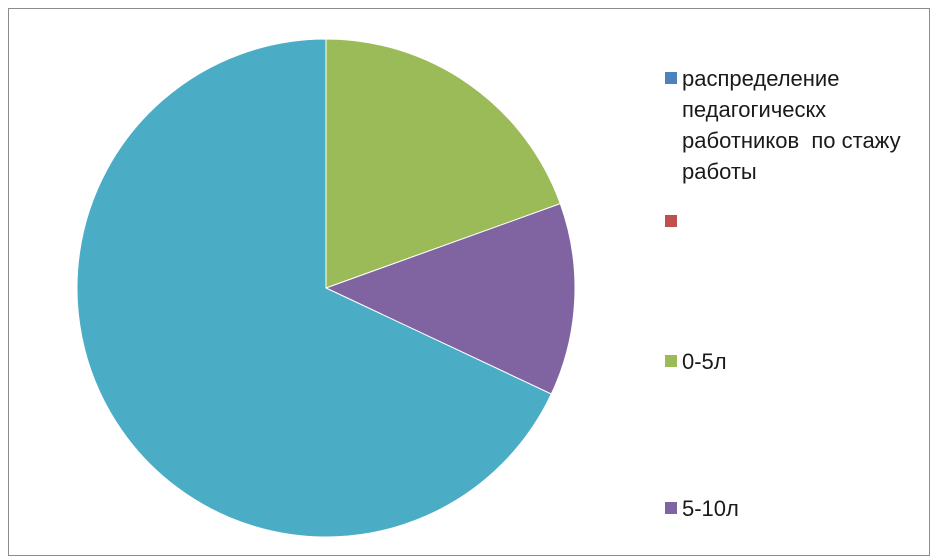 Image resolution: width=938 pixels, height=560 pixels. I want to click on legend-item-0-5: 0-5л, so click(798, 361).